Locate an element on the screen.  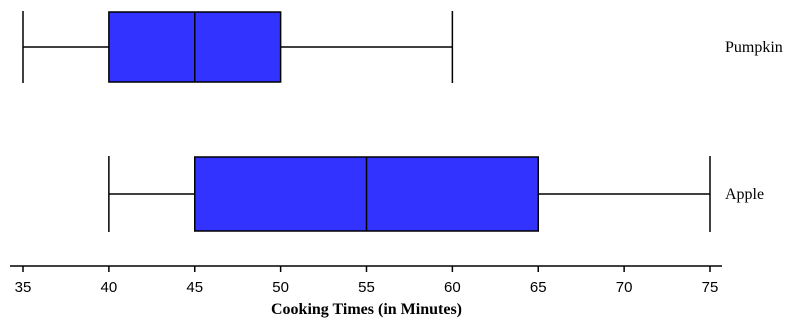
x-tick-label: 75 is located at coordinates (710, 287).